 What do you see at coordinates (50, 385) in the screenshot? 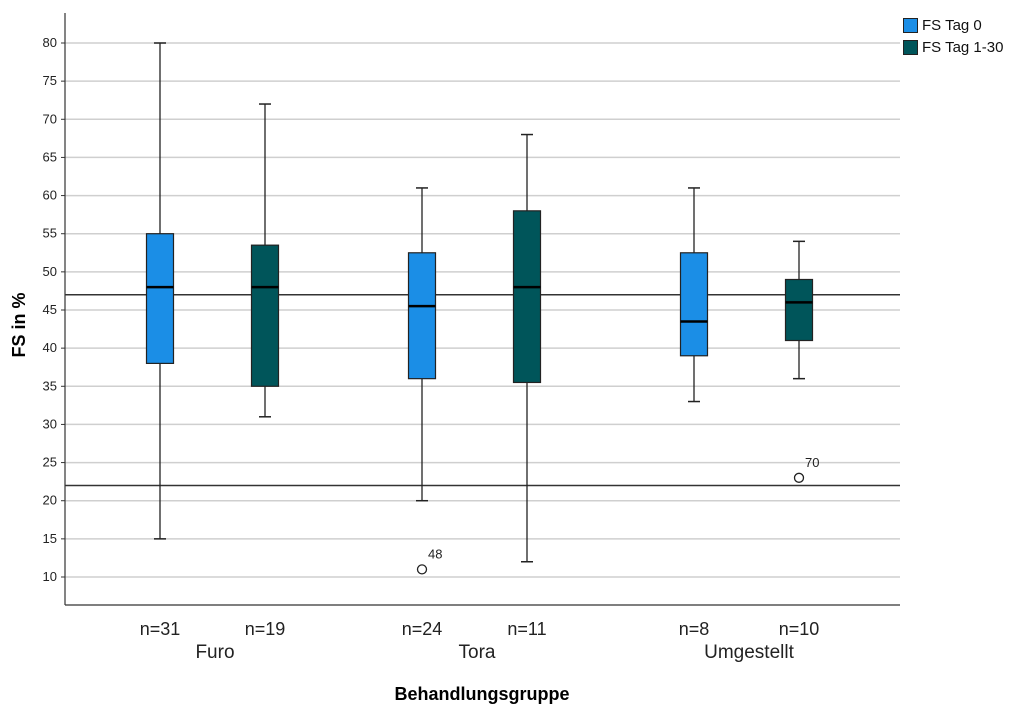
I see `y-tick-label-35: 35` at bounding box center [50, 385].